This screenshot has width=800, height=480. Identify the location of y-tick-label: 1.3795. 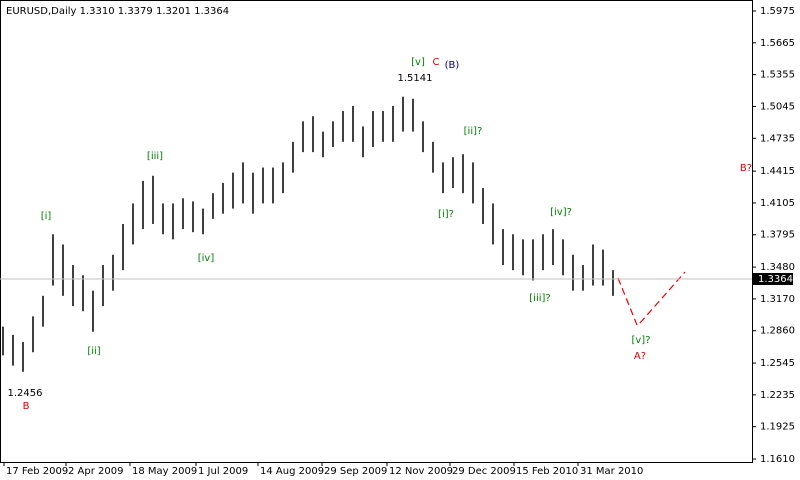
(777, 235).